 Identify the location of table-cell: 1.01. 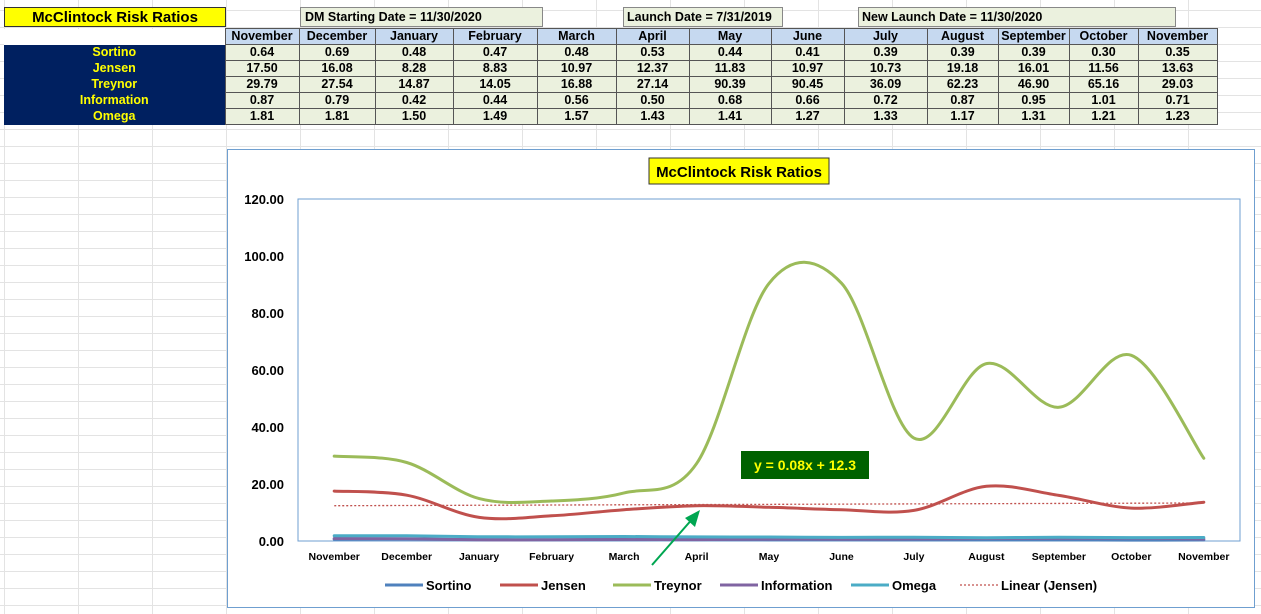
(1103, 100).